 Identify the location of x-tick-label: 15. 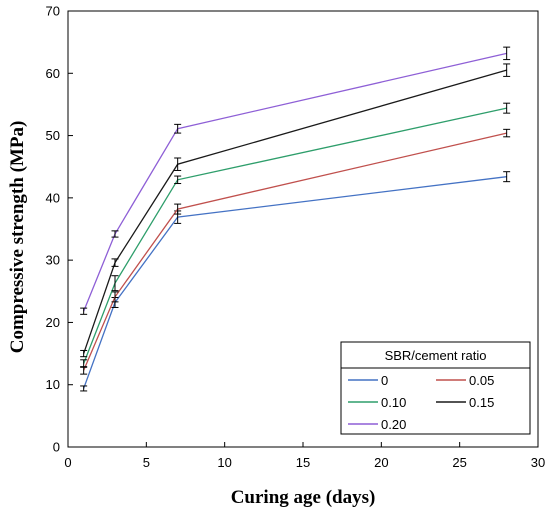
(303, 462).